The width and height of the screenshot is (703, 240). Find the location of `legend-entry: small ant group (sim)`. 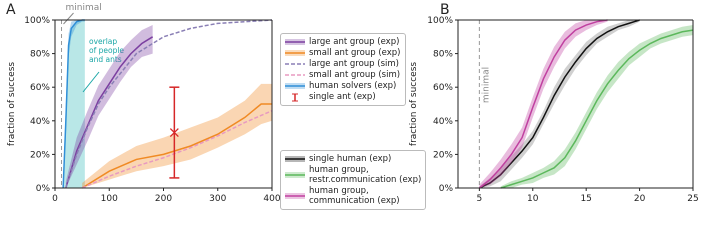

legend-entry: small ant group (sim) is located at coordinates (343, 75).